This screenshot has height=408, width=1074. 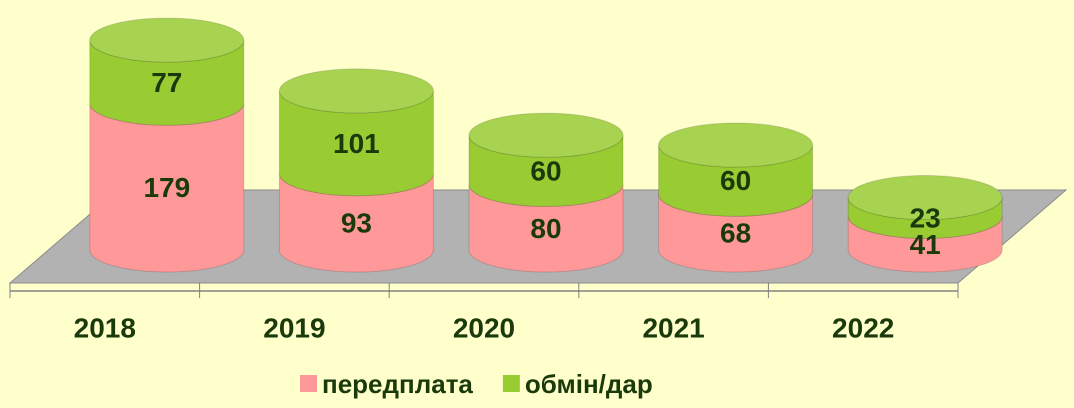 I want to click on x-tick-label: 2019, so click(x=294, y=327).